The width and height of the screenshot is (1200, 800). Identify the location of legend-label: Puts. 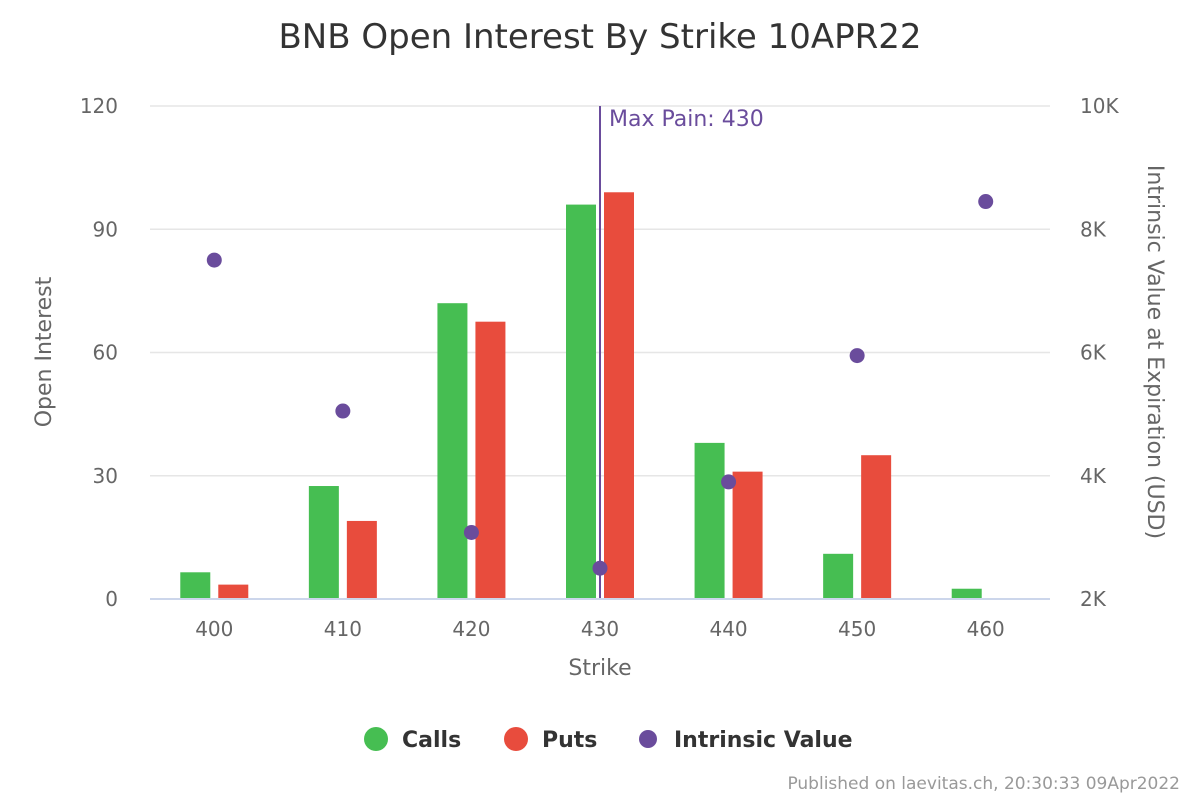
(569, 740).